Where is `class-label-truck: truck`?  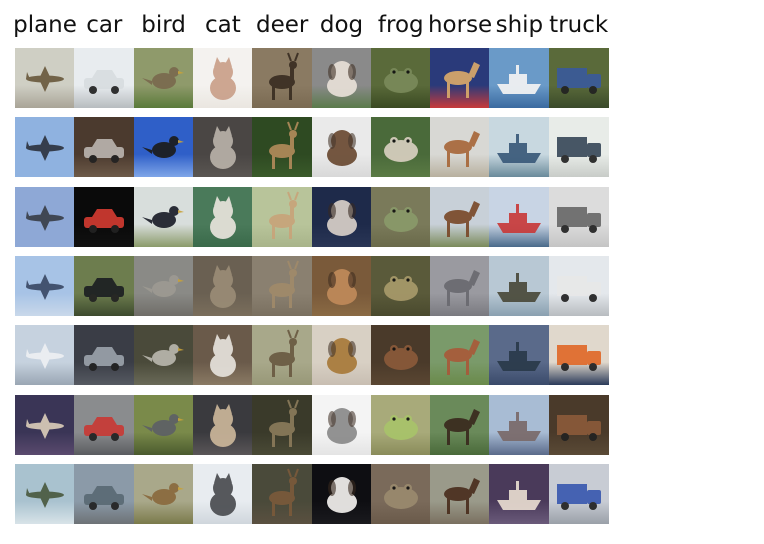 class-label-truck: truck is located at coordinates (579, 25).